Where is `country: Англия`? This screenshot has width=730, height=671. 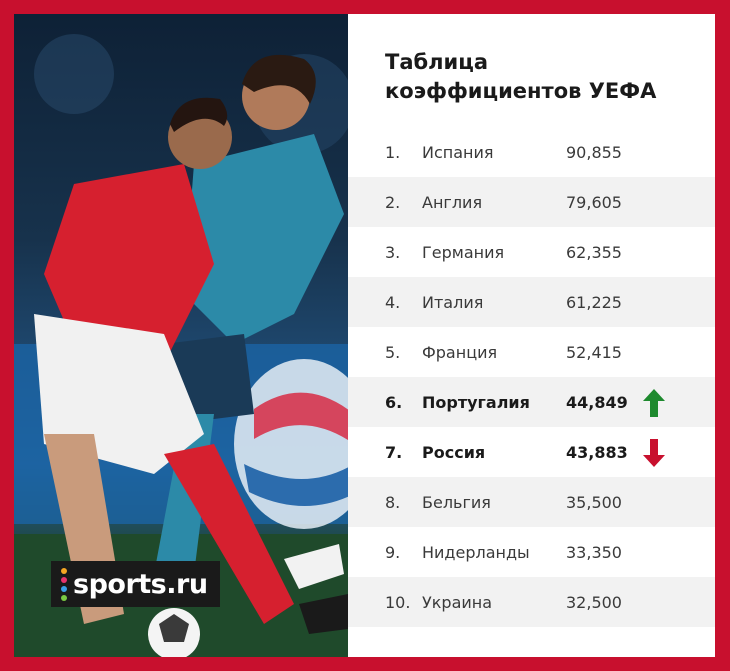
country: Англия is located at coordinates (452, 202).